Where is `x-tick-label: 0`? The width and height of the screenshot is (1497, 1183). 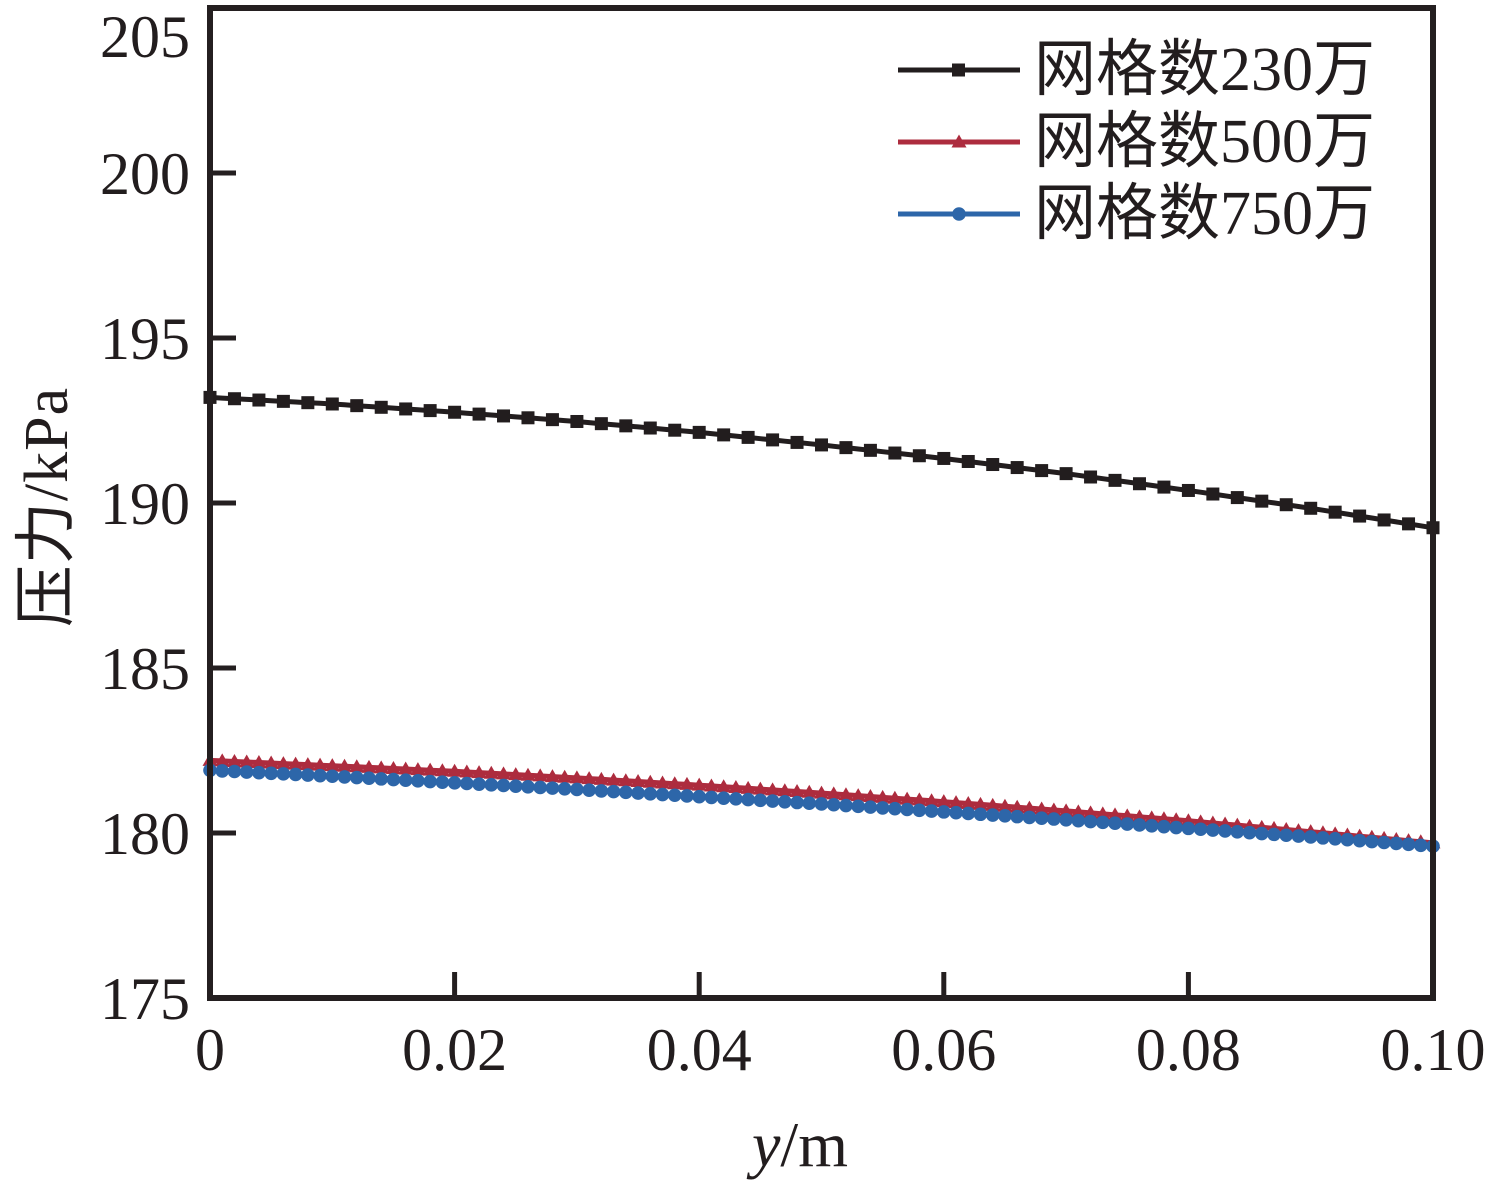 x-tick-label: 0 is located at coordinates (210, 1050).